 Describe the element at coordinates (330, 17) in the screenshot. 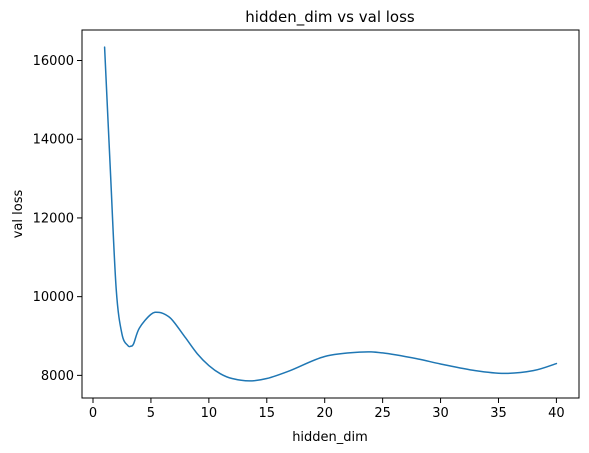

I see `chart-title: hidden_dim vs val loss` at that location.